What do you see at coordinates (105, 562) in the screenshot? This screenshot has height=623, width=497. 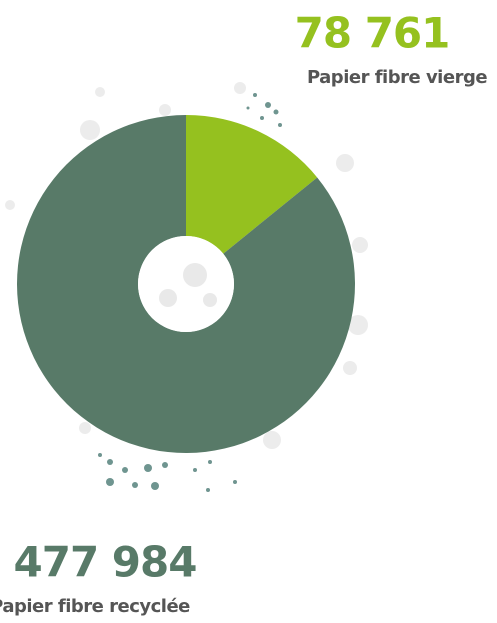 I see `value-label: 477 984` at bounding box center [105, 562].